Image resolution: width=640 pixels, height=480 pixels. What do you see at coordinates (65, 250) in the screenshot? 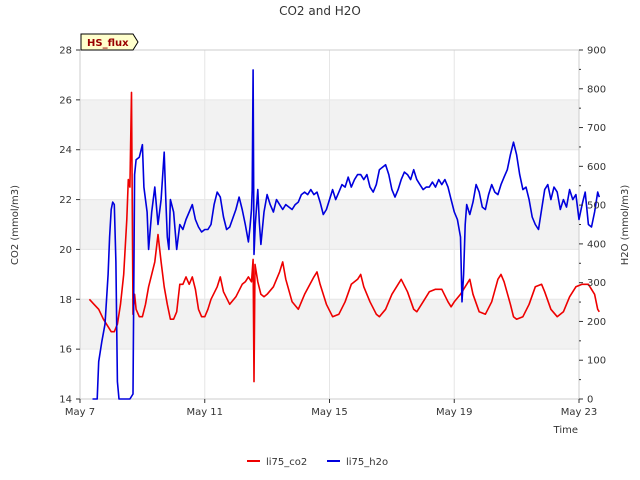
I see `left-tick-label-3: 20` at bounding box center [65, 250].